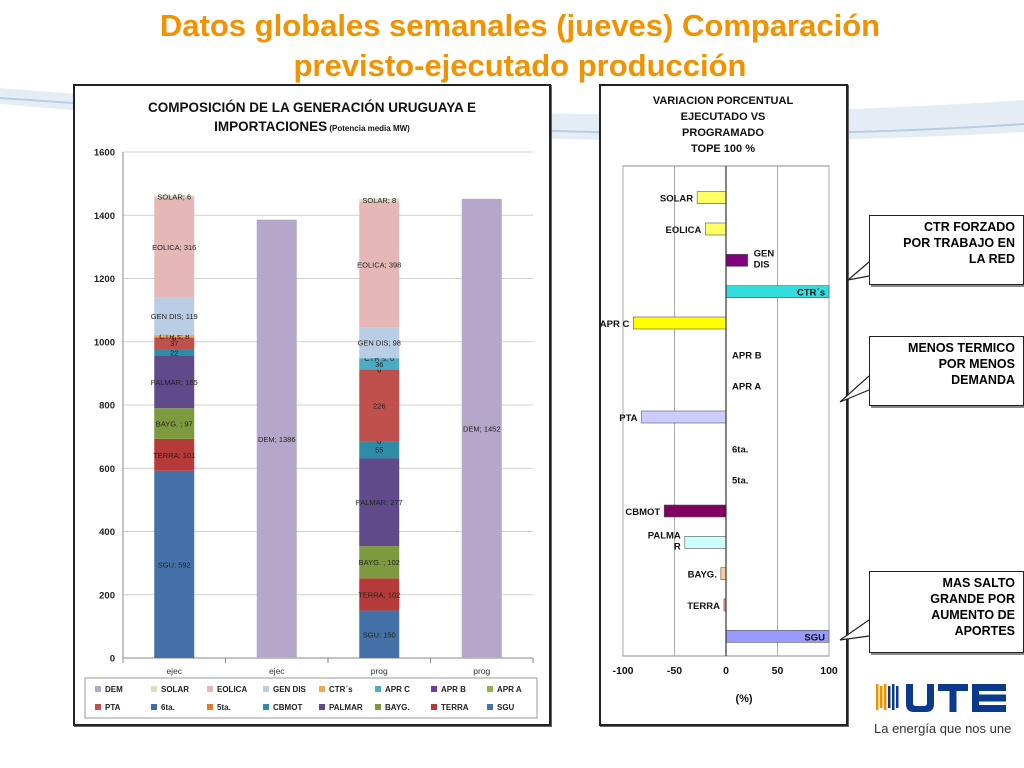 The height and width of the screenshot is (768, 1024). Describe the element at coordinates (397, 707) in the screenshot. I see `legend-label: BAYG.` at that location.